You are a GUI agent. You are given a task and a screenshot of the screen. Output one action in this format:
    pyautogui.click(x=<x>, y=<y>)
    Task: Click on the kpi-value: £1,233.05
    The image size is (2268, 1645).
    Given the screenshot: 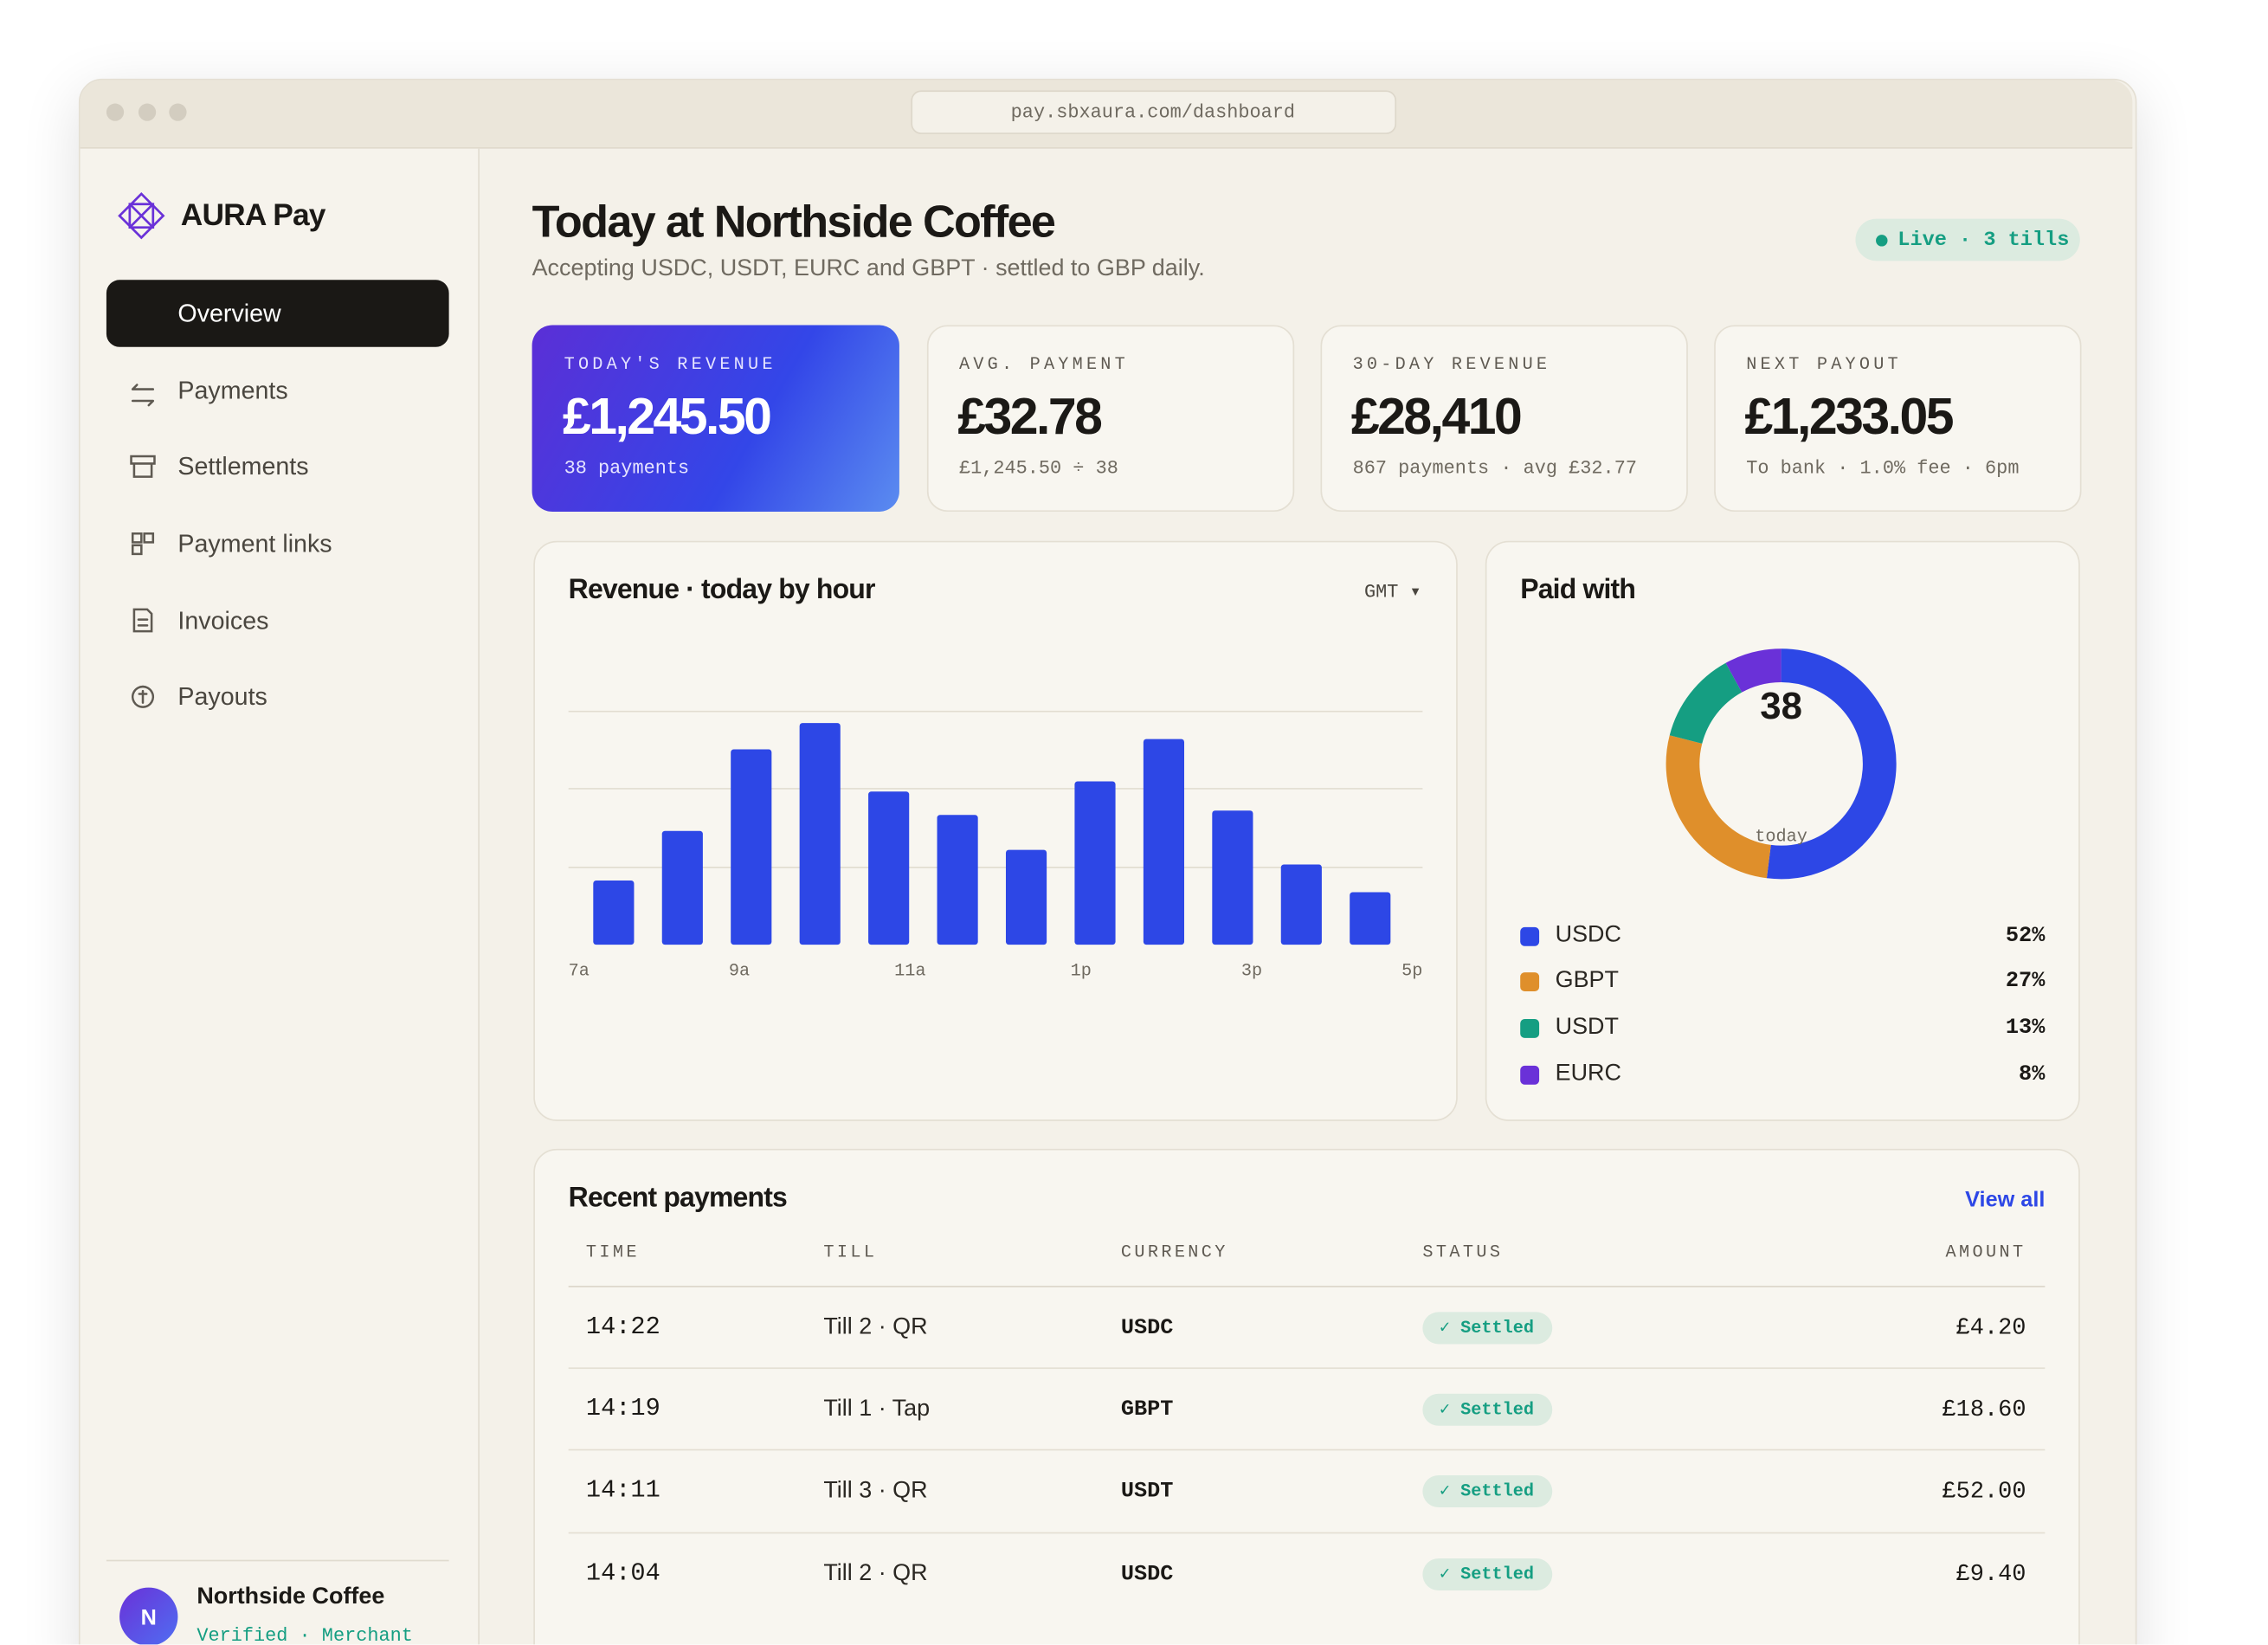 What is the action you would take?
    pyautogui.click(x=1849, y=417)
    